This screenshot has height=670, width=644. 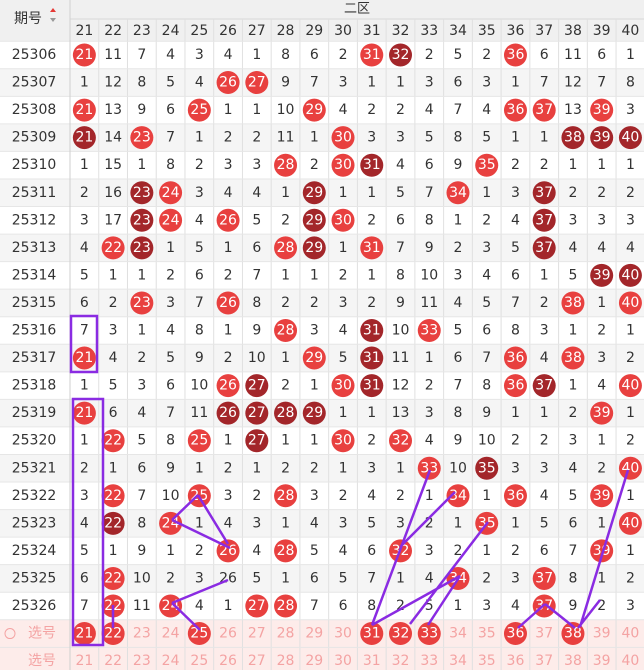 I want to click on footer-label: 选号, so click(x=42, y=661).